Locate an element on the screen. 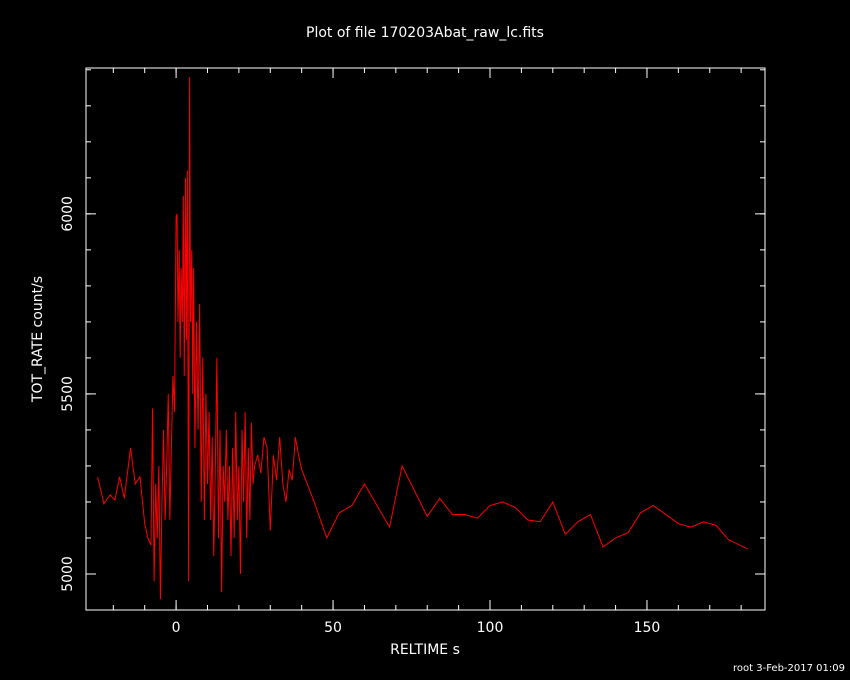 Image resolution: width=850 pixels, height=680 pixels. x-tick-label: 150 is located at coordinates (647, 628).